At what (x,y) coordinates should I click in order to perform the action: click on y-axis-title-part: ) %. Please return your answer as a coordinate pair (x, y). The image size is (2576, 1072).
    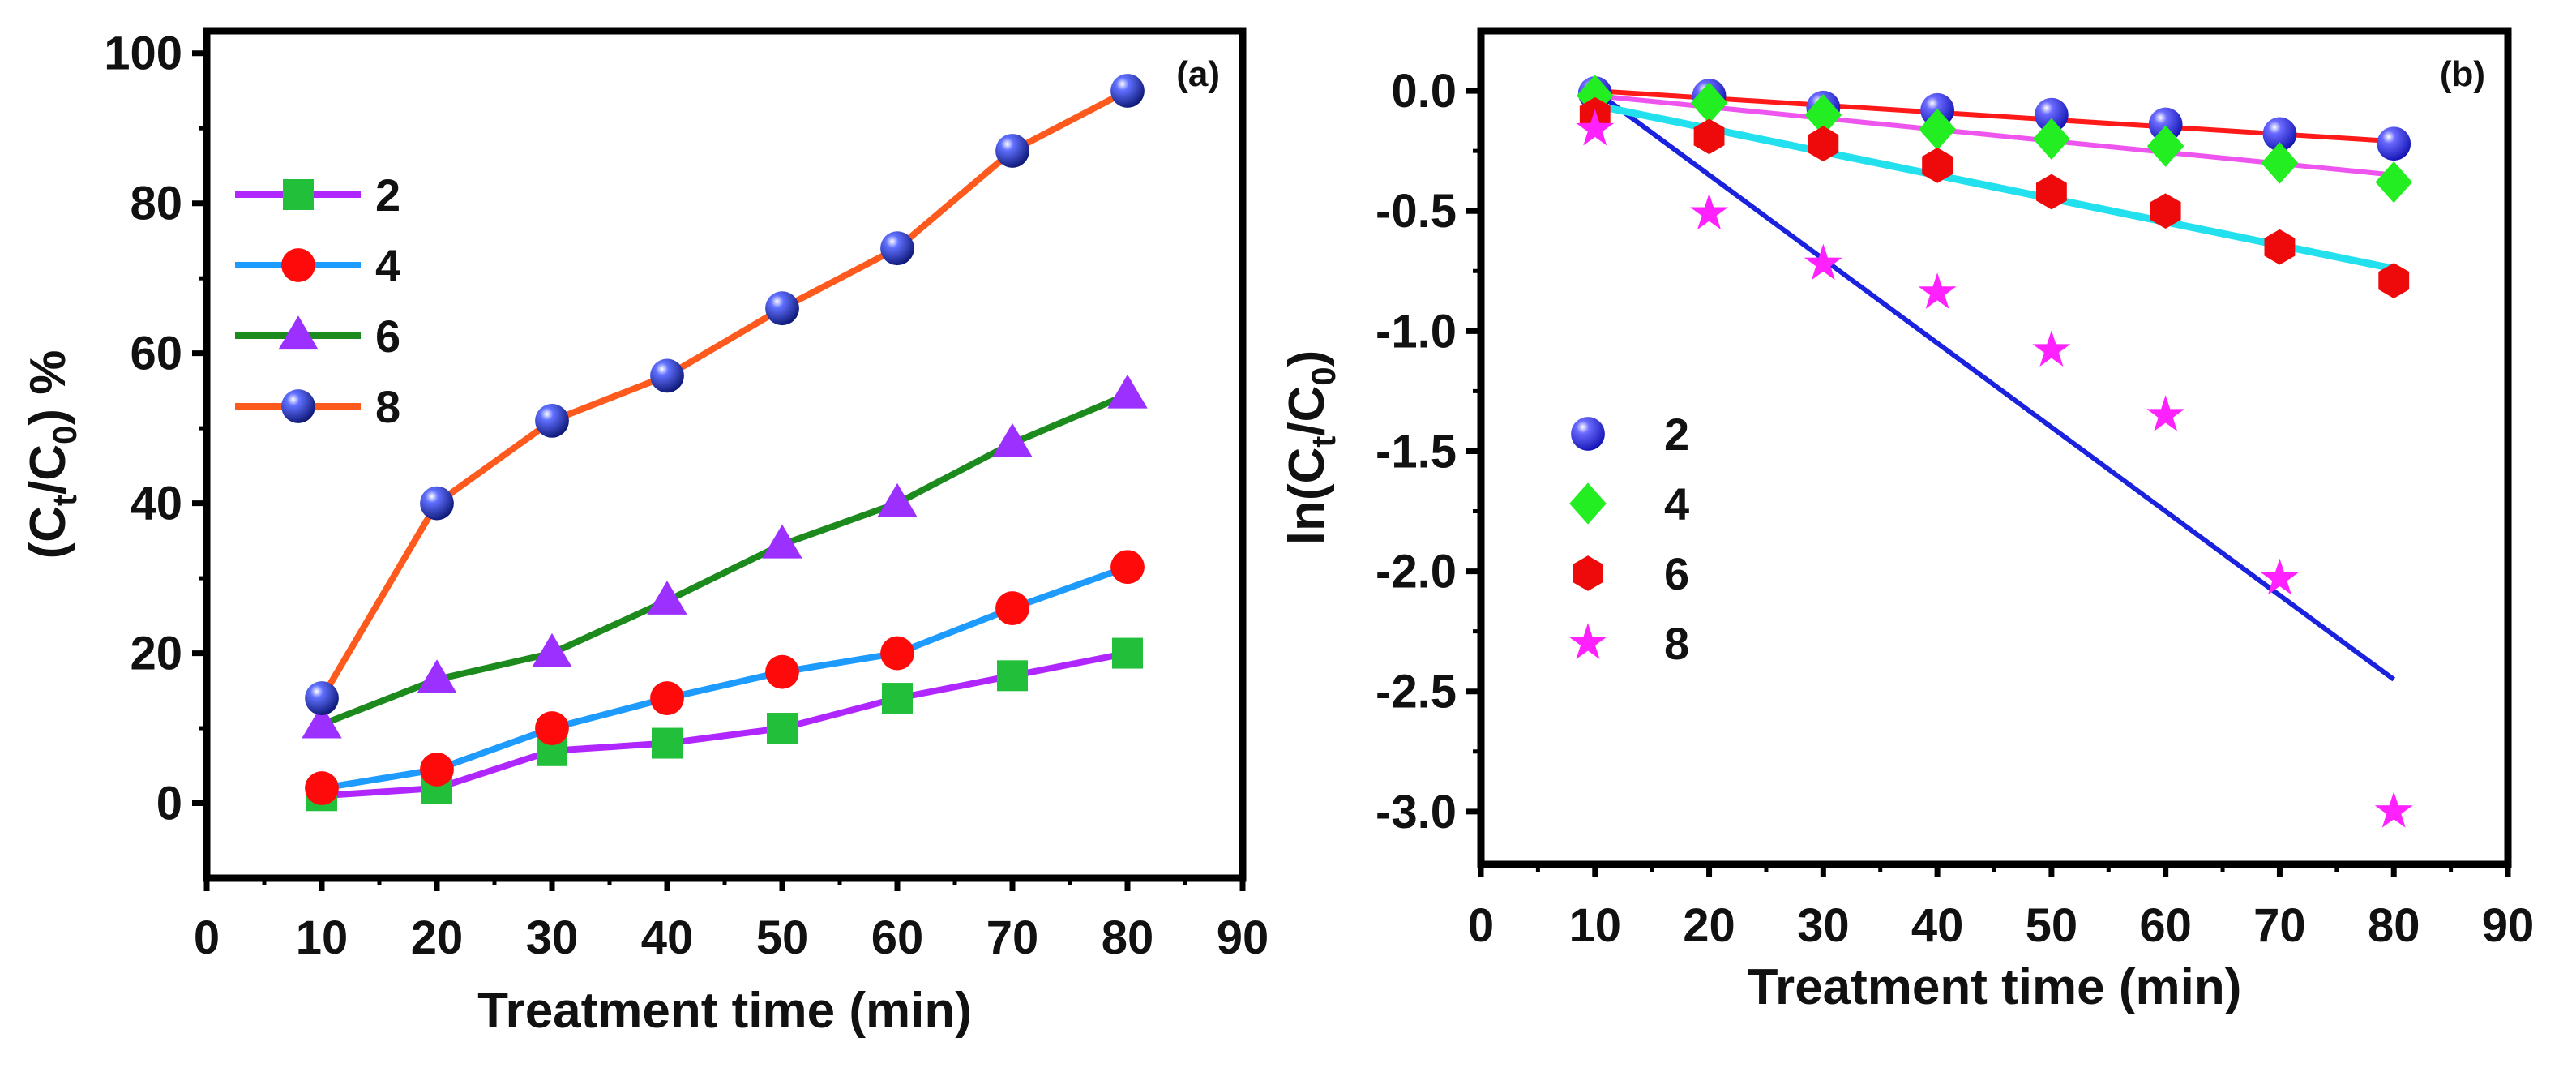
    Looking at the image, I should click on (48, 388).